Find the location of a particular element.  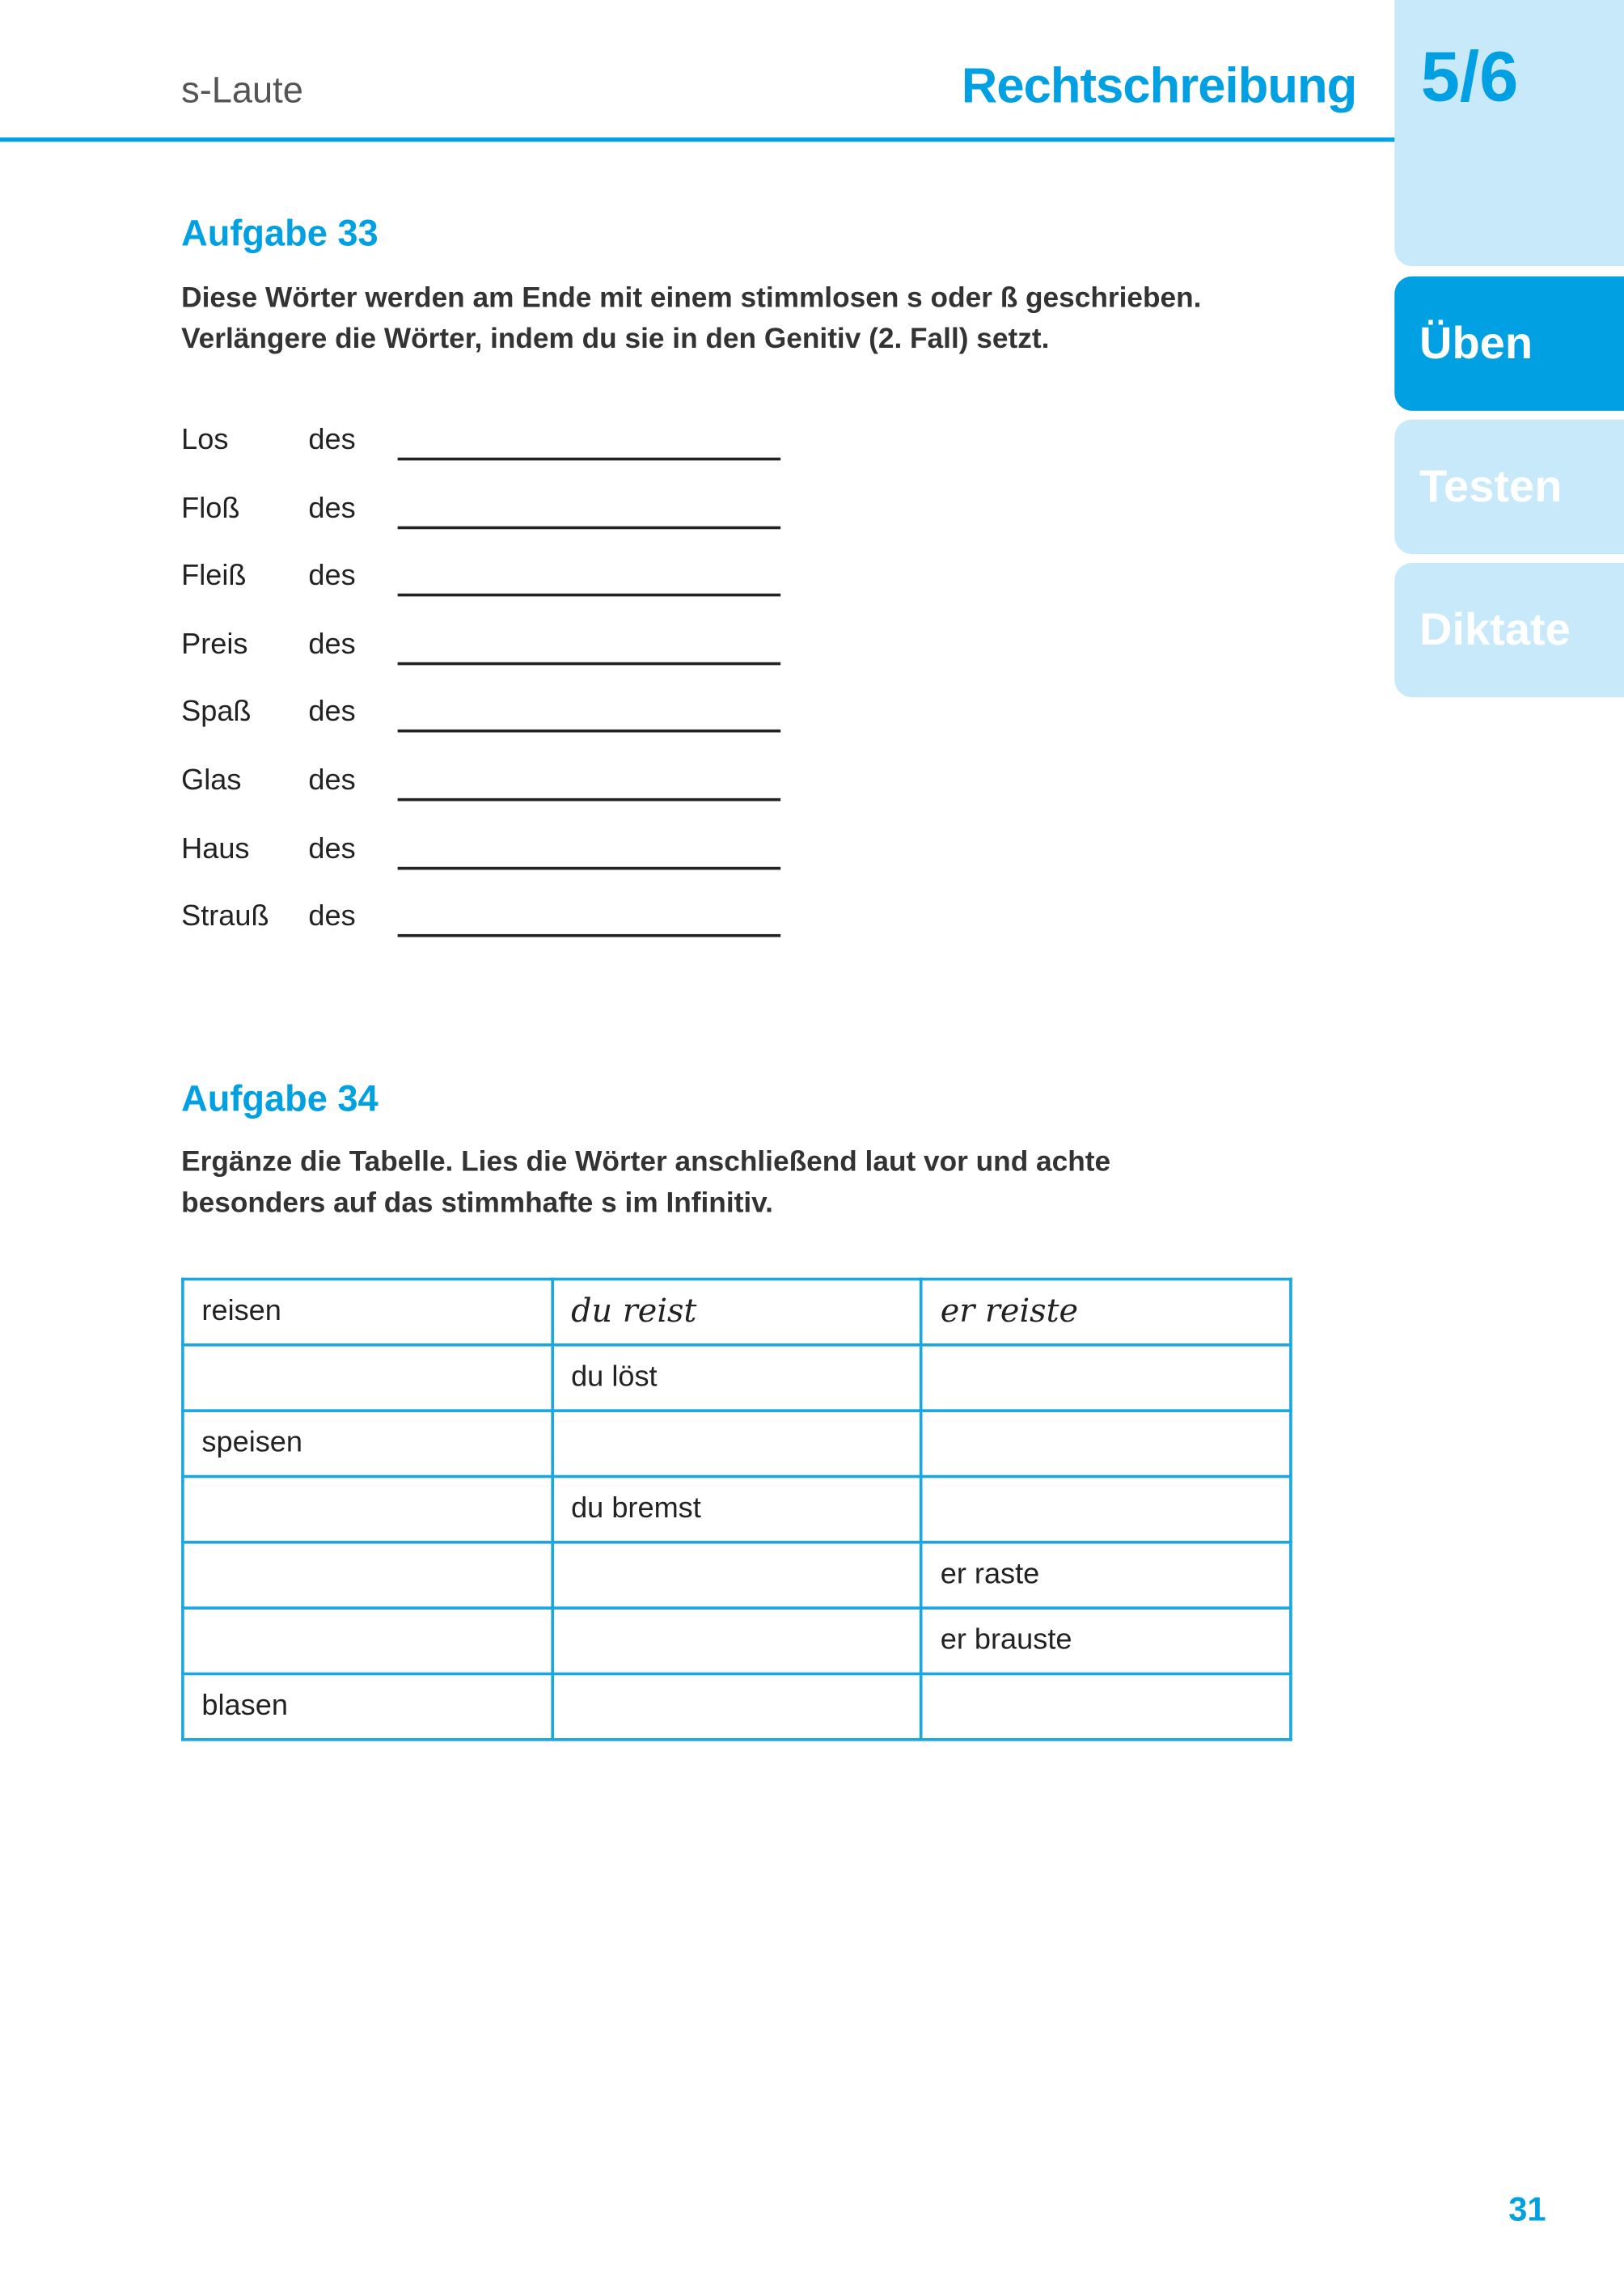

list-item-word: Floß is located at coordinates (210, 509).